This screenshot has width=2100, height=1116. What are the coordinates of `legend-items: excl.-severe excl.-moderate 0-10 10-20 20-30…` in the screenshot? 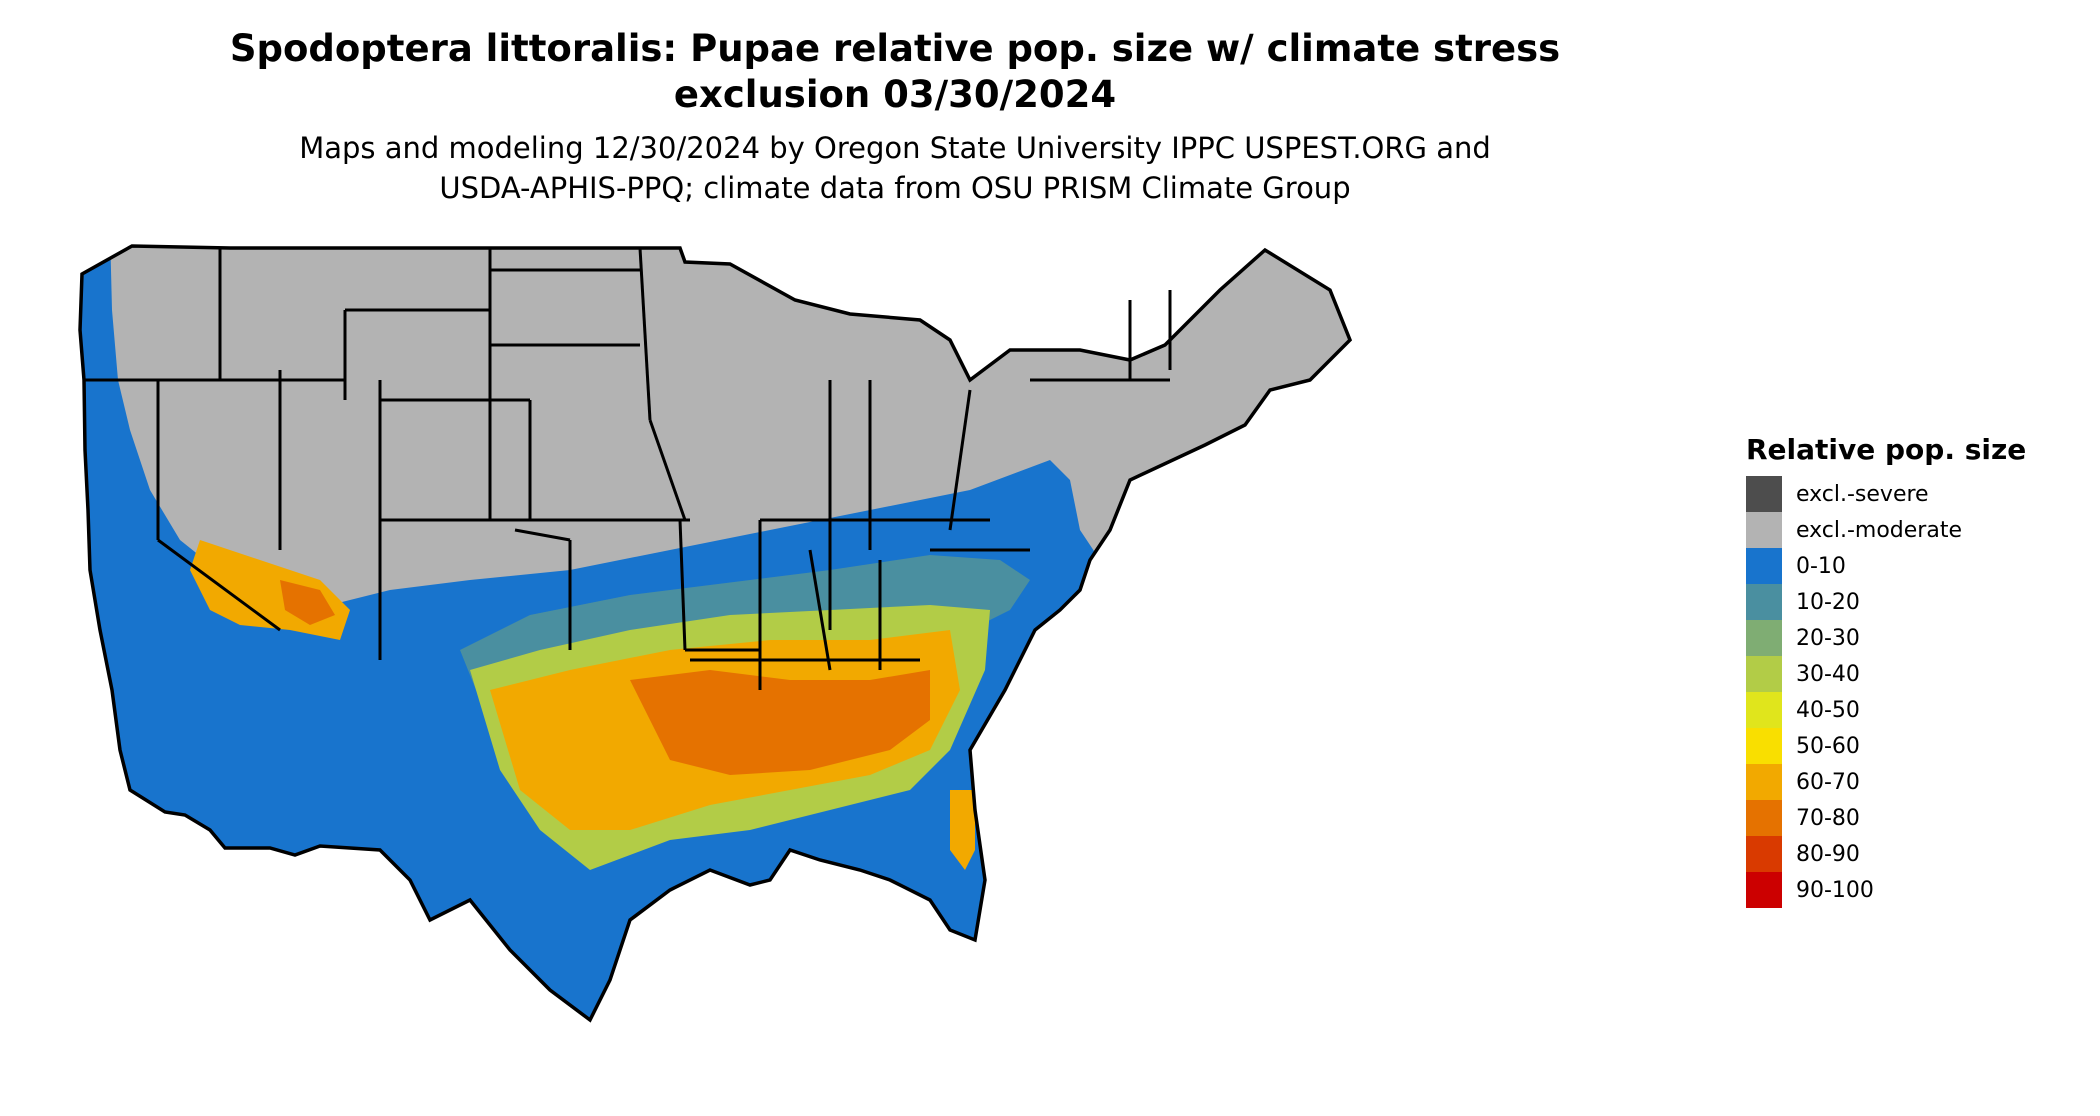 It's located at (1916, 692).